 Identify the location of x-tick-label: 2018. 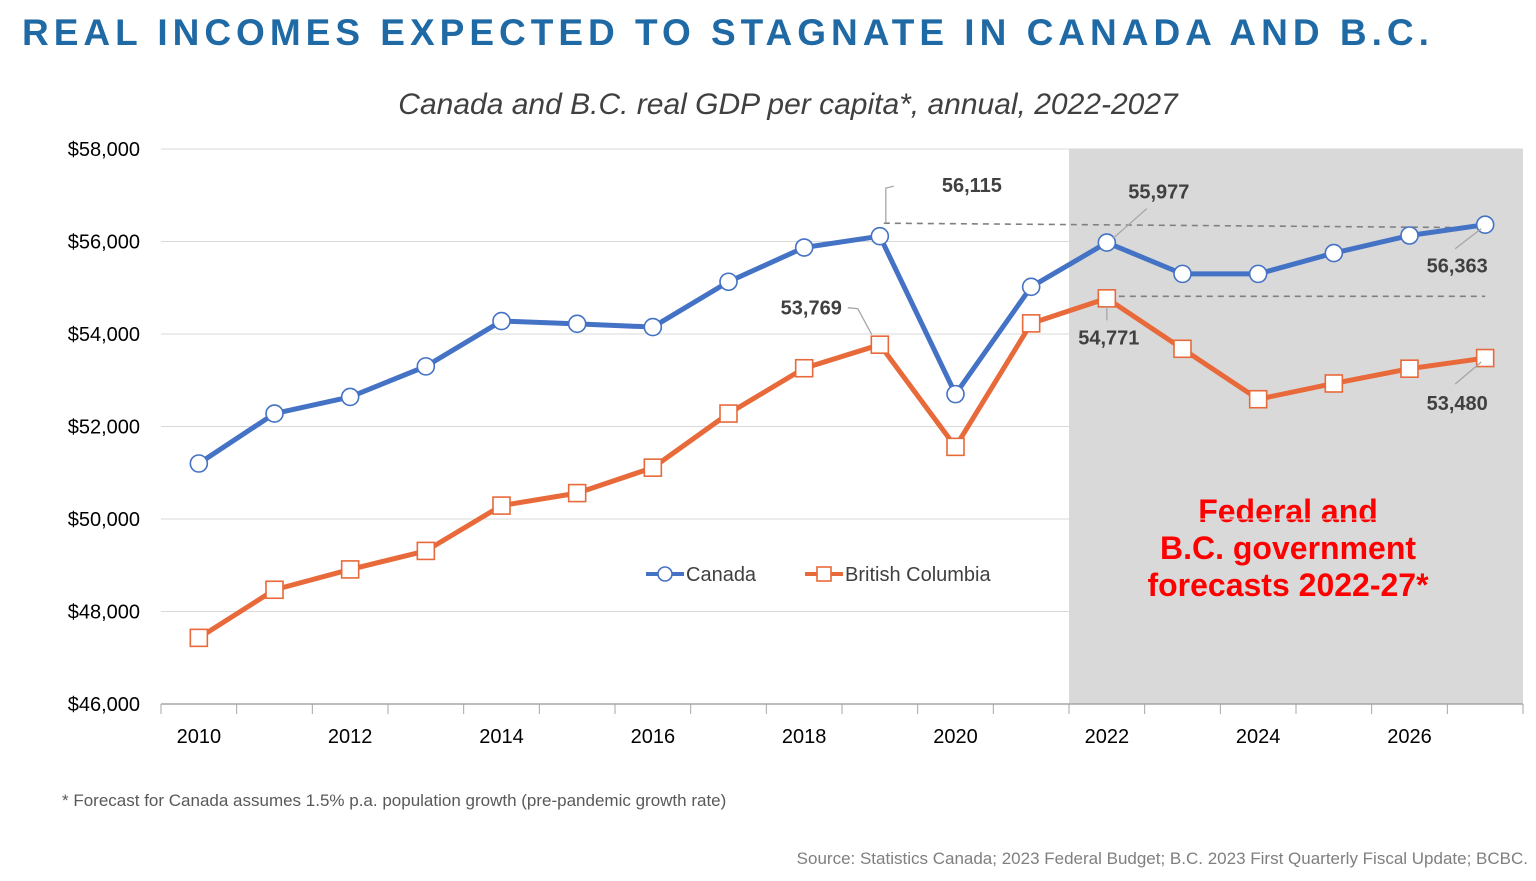
(804, 737).